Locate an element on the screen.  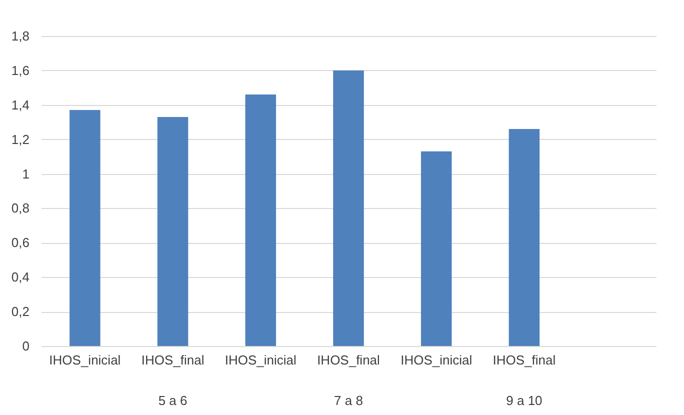
y-tick-label: 0,4 is located at coordinates (20, 277).